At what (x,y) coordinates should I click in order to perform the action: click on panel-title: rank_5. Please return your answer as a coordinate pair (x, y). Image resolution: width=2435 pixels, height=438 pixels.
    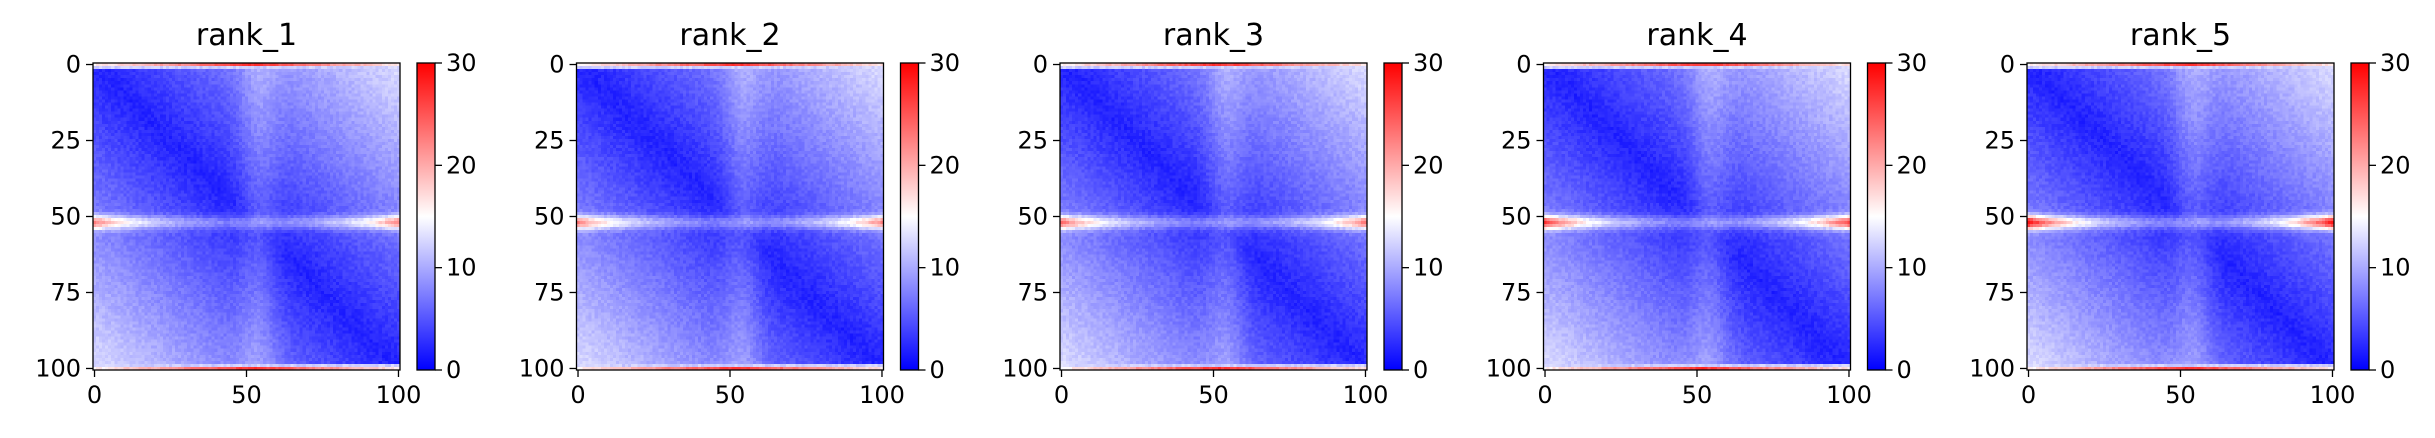
    Looking at the image, I should click on (2180, 35).